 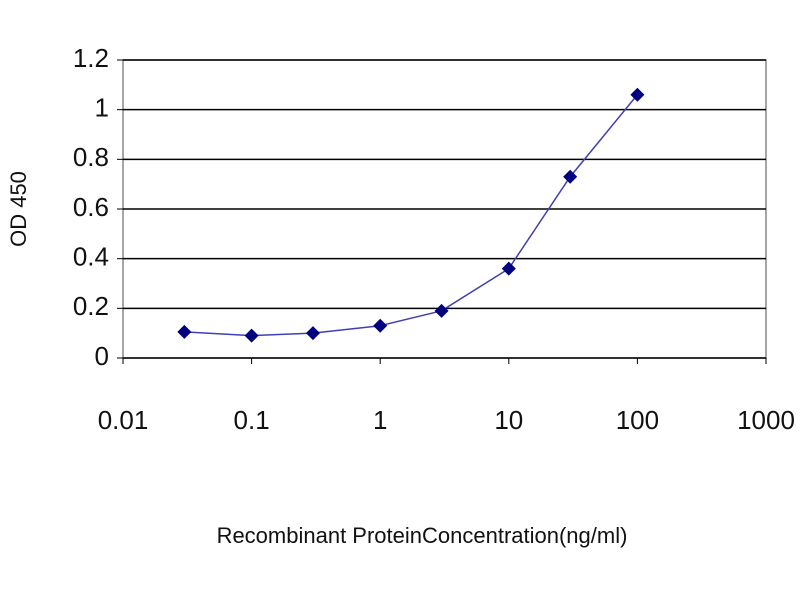 What do you see at coordinates (102, 356) in the screenshot?
I see `y-tick-label: 0` at bounding box center [102, 356].